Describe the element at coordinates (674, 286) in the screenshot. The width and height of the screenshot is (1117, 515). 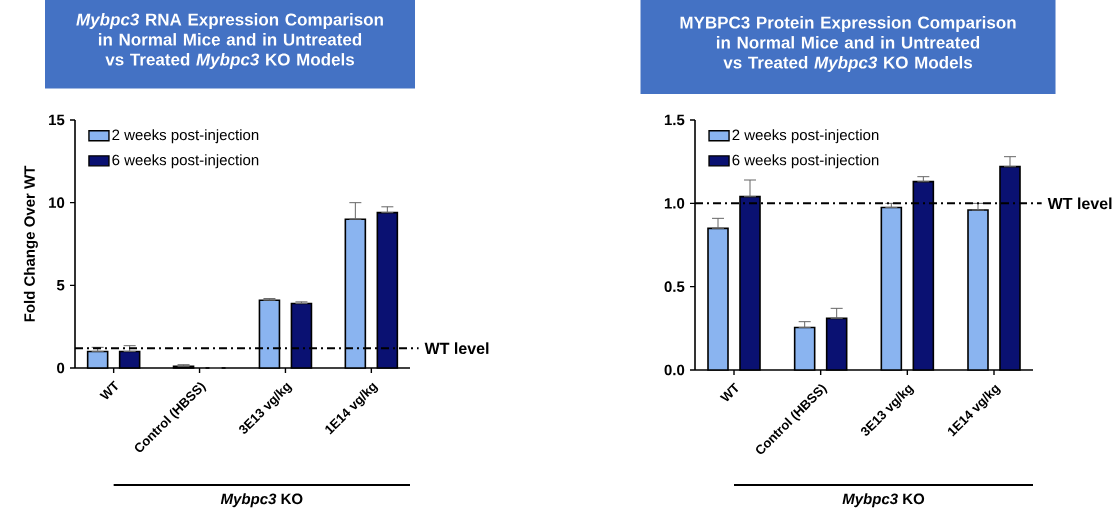
I see `y-tick-label: 0.5` at that location.